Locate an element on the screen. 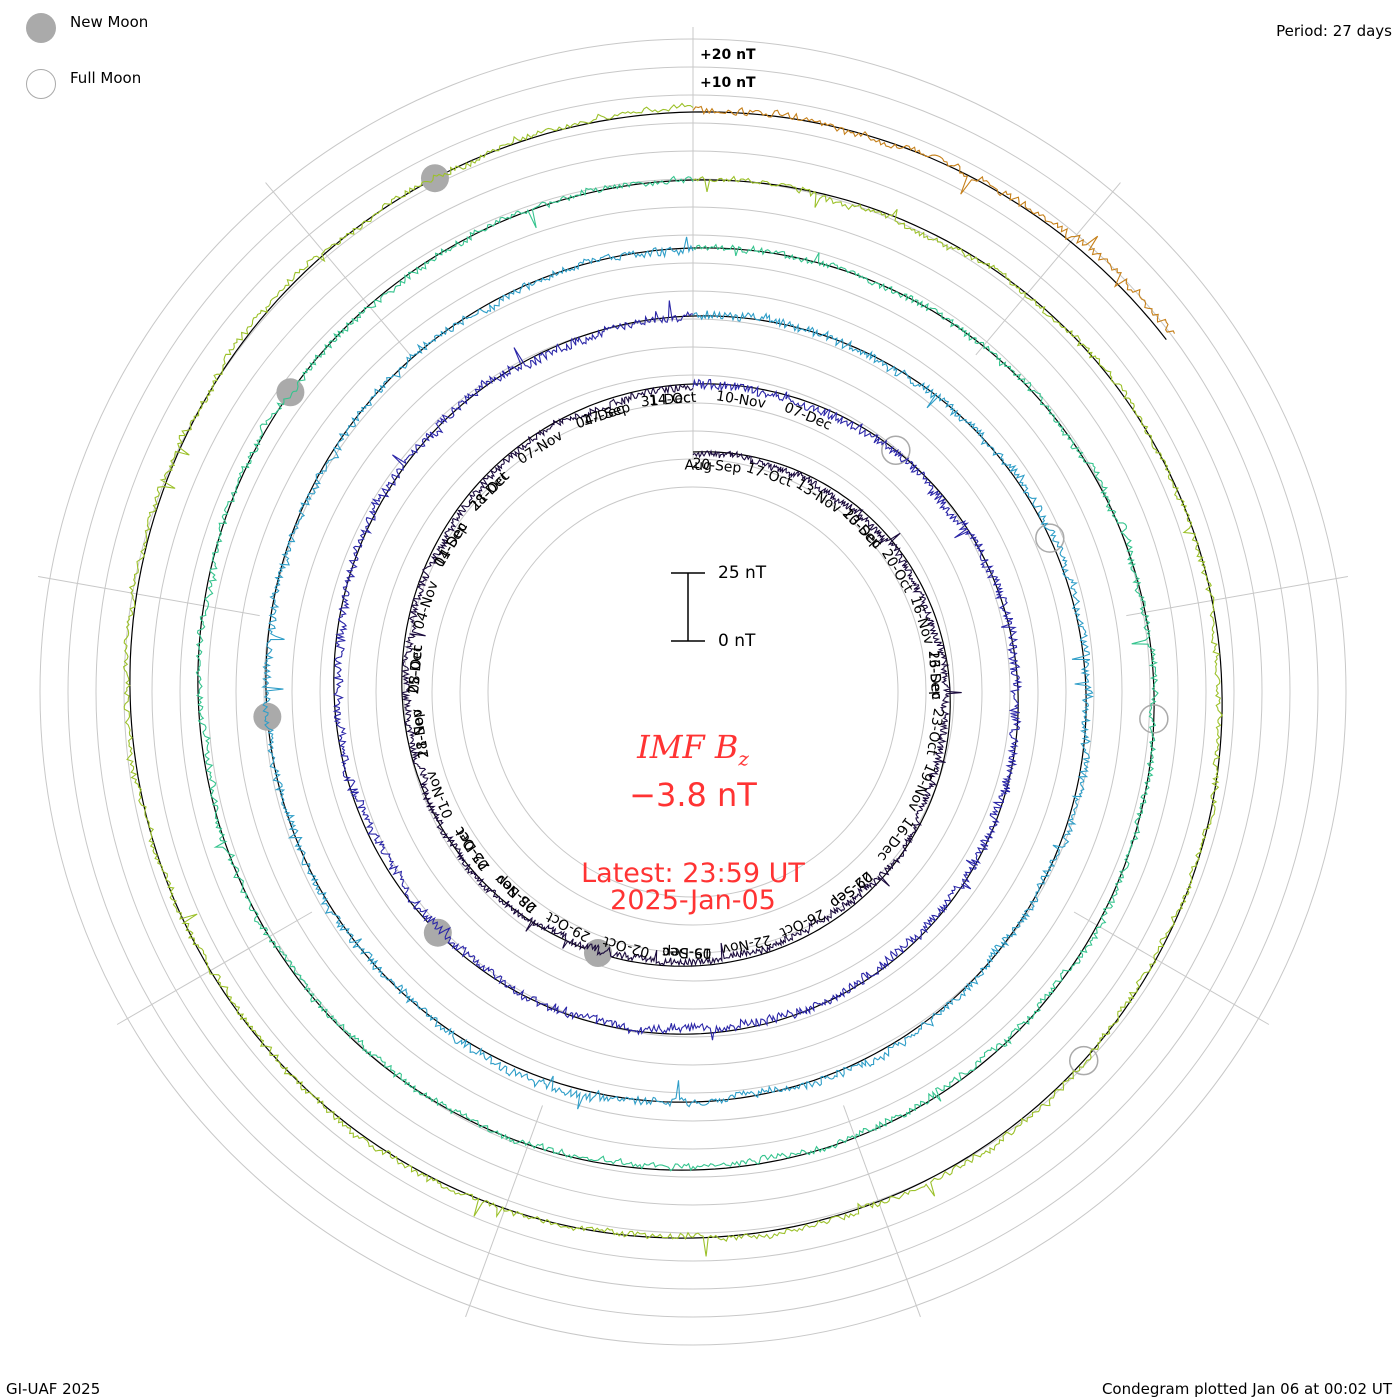 This screenshot has width=1400, height=1400. day-label: 28-Nov is located at coordinates (420, 733).